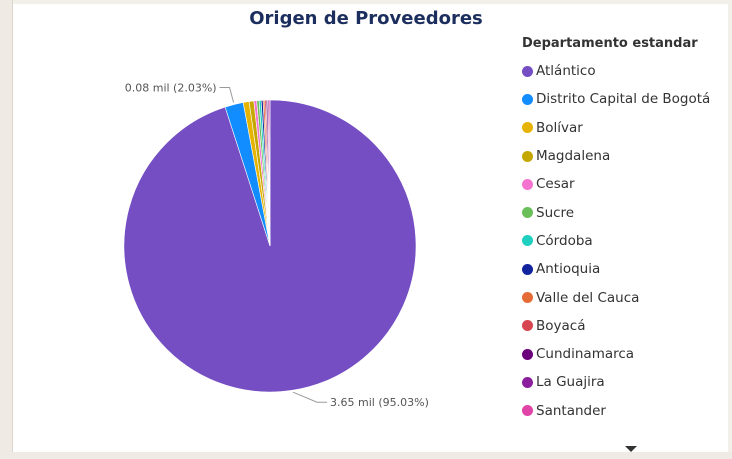 The height and width of the screenshot is (459, 732). Describe the element at coordinates (623, 99) in the screenshot. I see `legend-label: Distrito Capital de Bogotá` at that location.